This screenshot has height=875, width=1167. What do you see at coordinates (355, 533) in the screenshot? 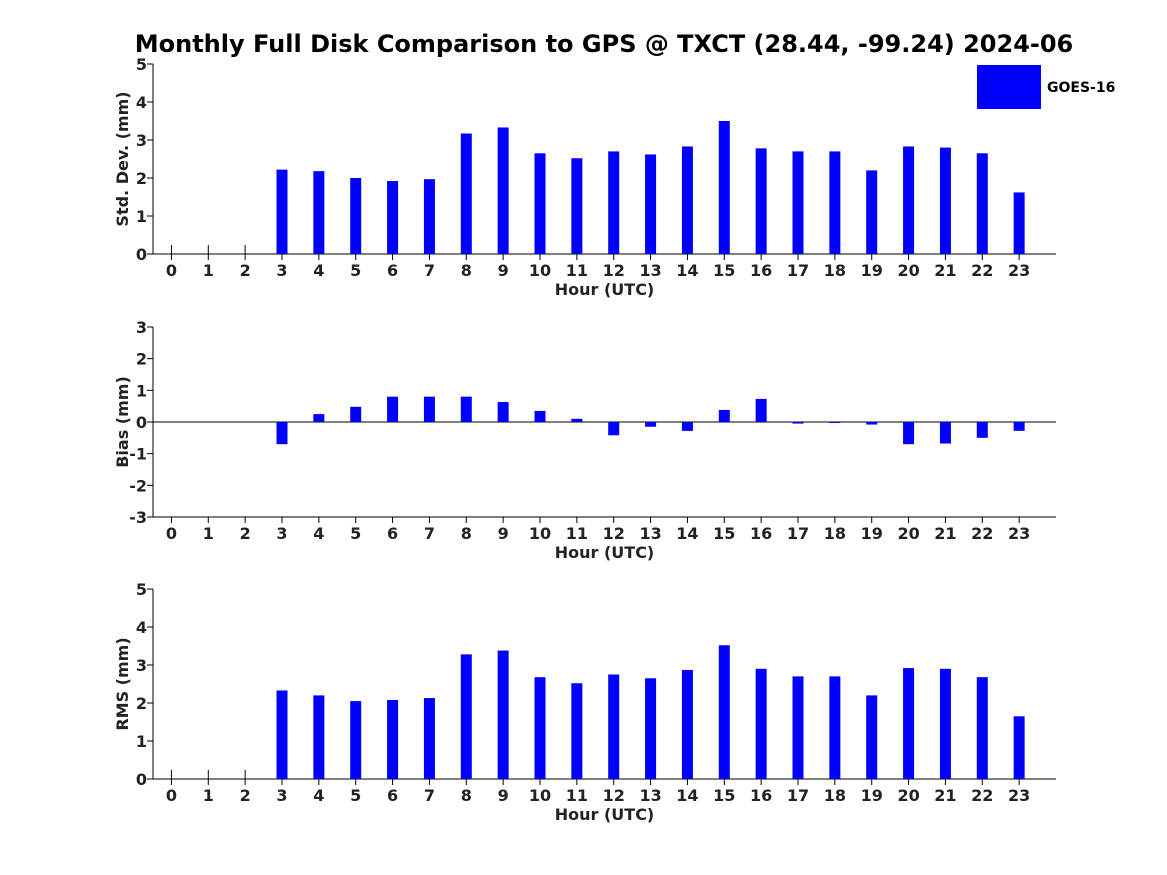
I see `bias-xtick-label: 5` at bounding box center [355, 533].